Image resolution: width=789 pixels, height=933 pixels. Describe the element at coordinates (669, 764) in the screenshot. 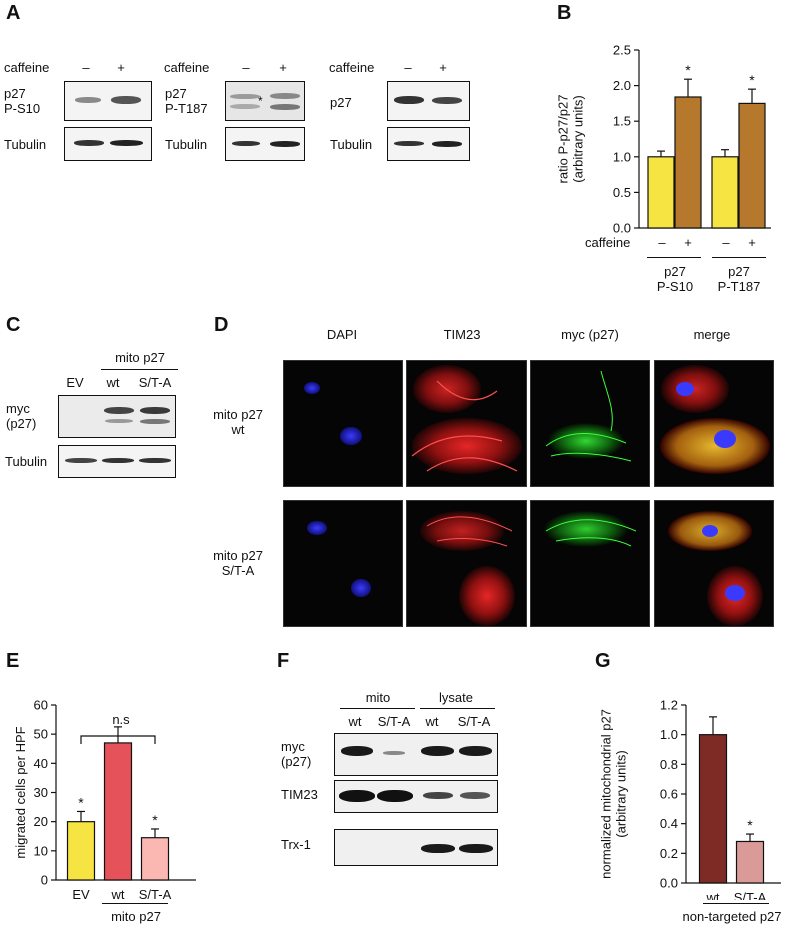

I see `y-tick-label: 0.8` at that location.